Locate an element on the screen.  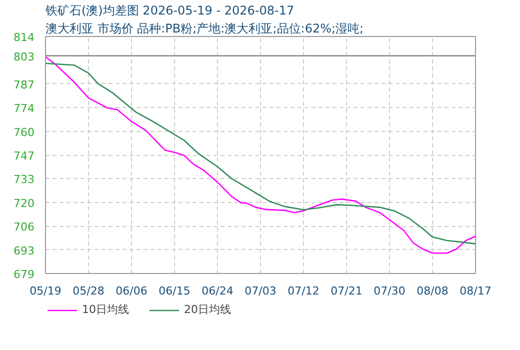
y-tick-label: 803 is located at coordinates (24, 57).